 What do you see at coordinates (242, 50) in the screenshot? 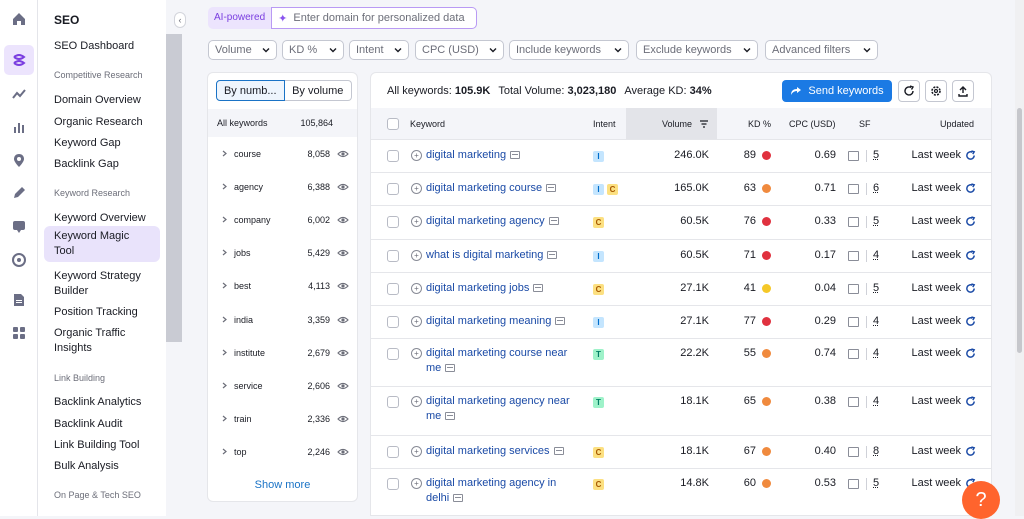
I see `filter-volume: Volume` at bounding box center [242, 50].